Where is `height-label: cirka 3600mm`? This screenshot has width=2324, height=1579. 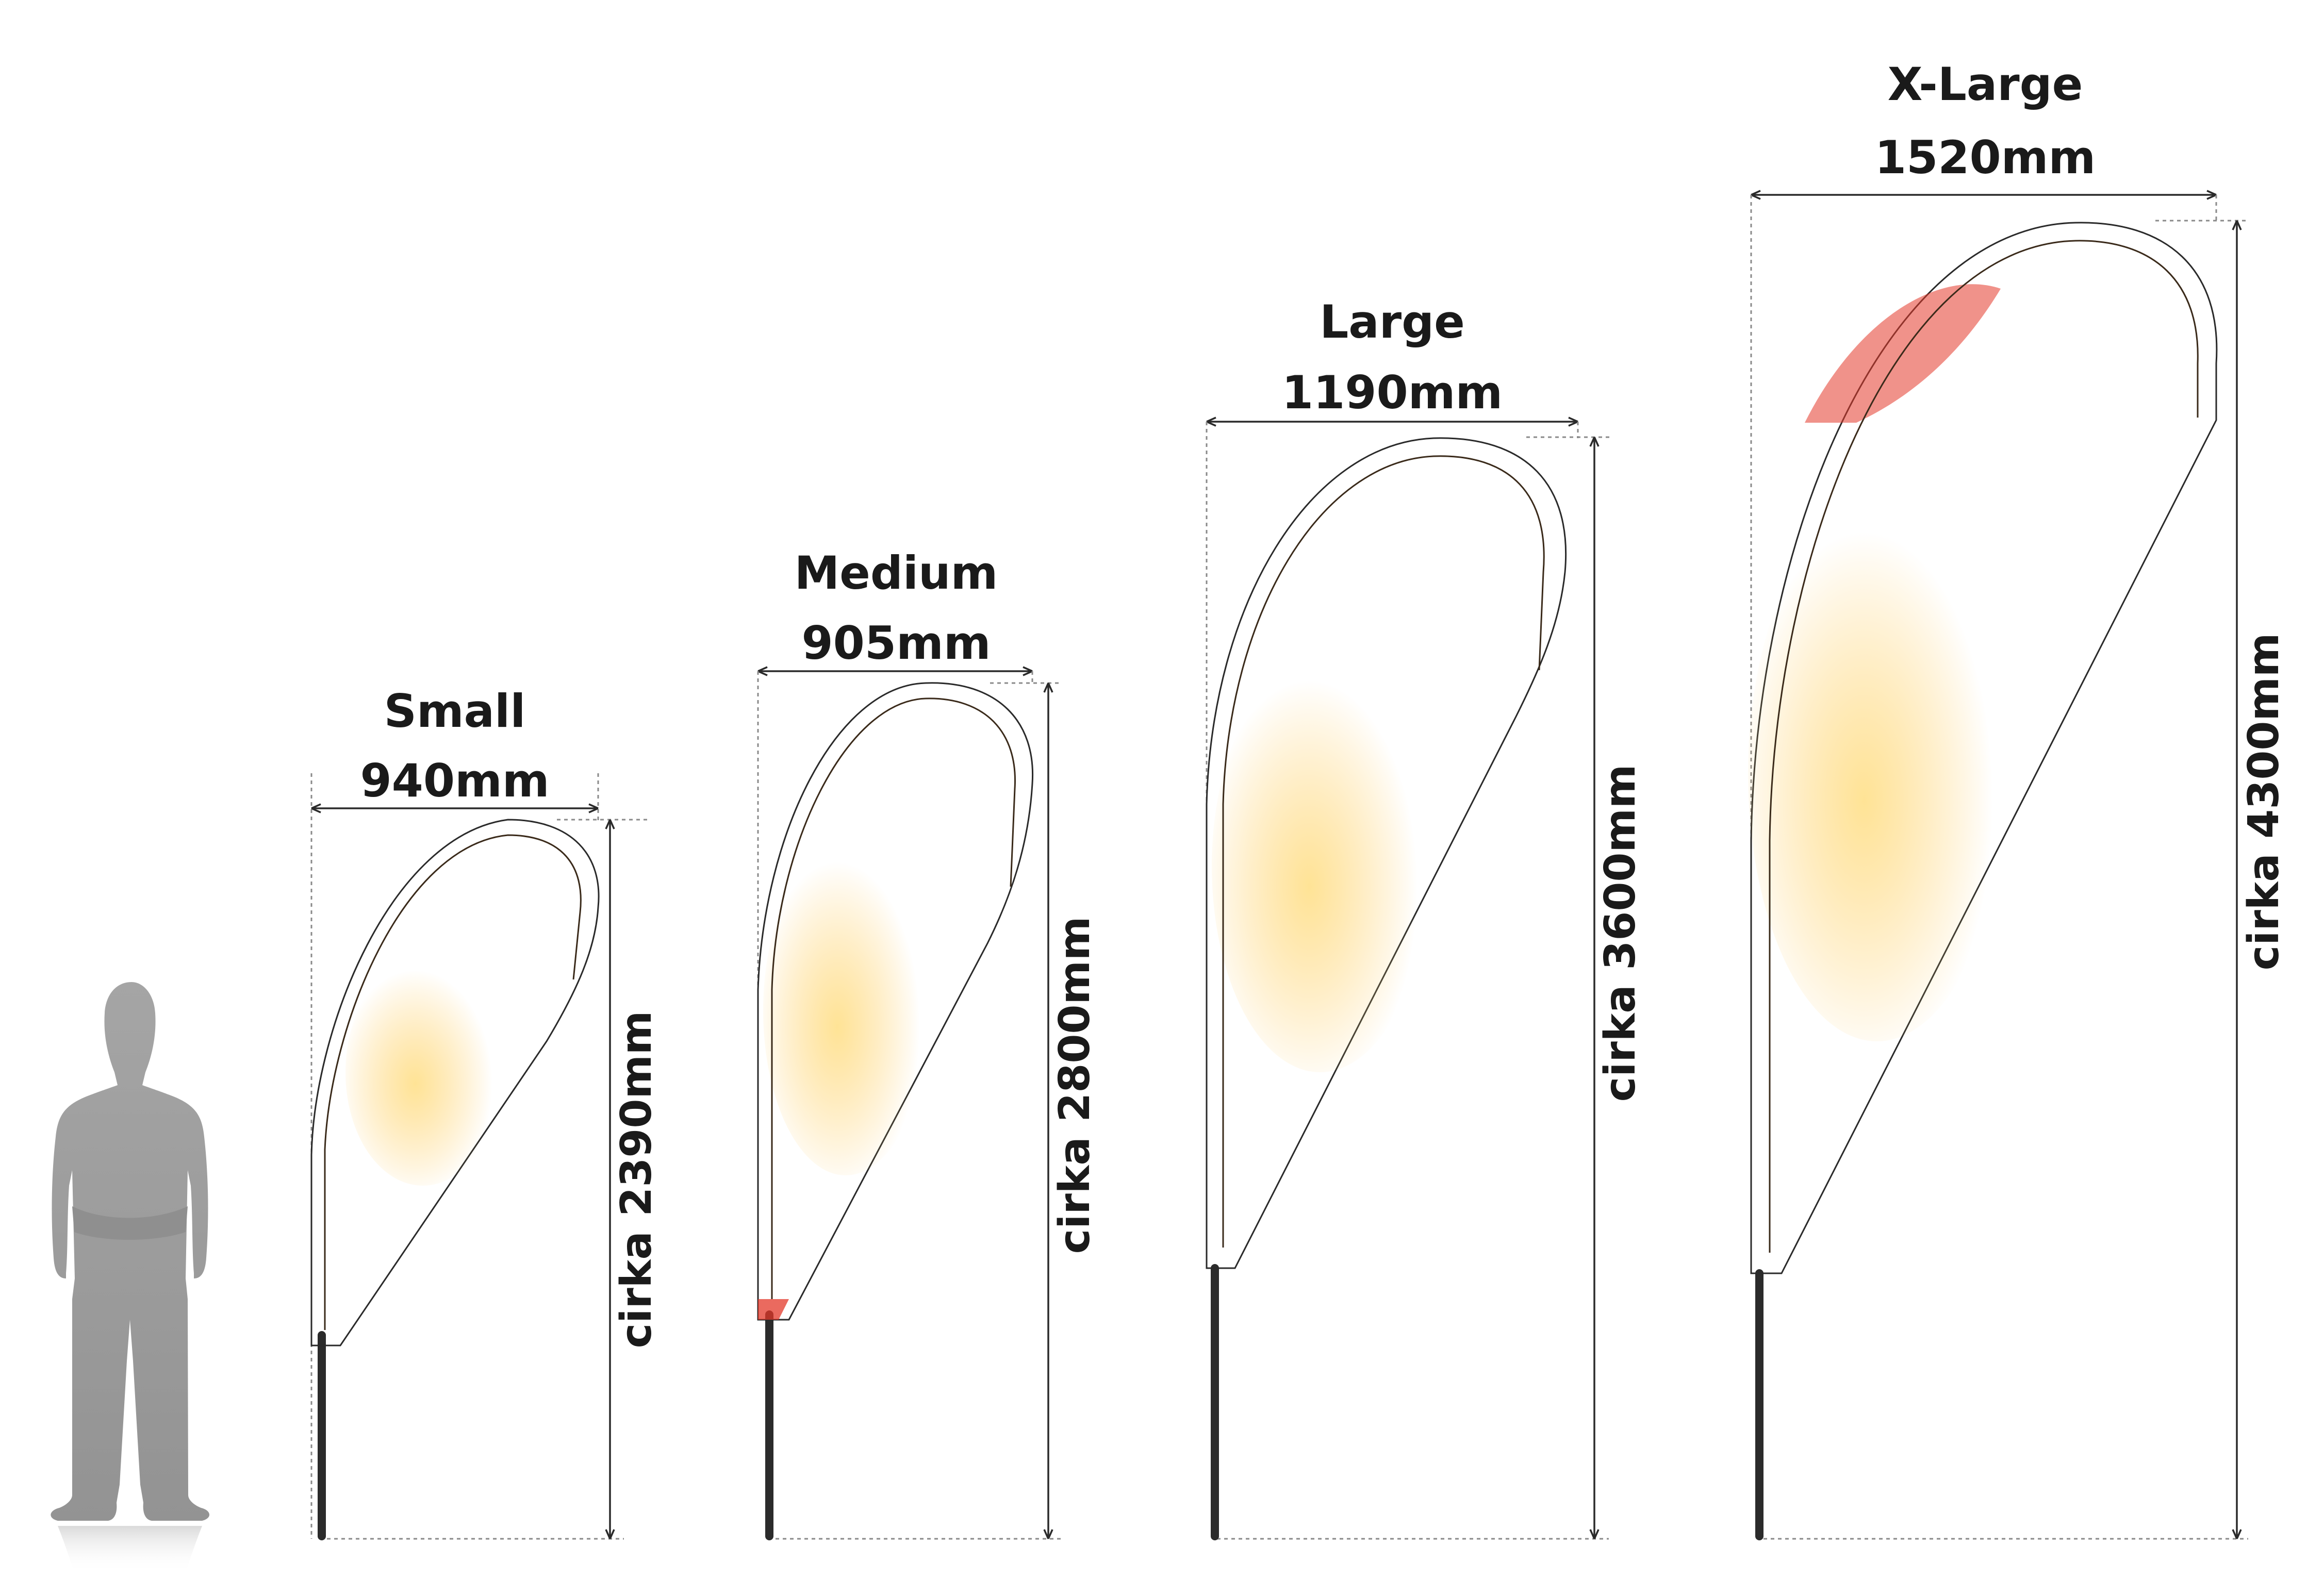
height-label: cirka 3600mm is located at coordinates (1620, 933).